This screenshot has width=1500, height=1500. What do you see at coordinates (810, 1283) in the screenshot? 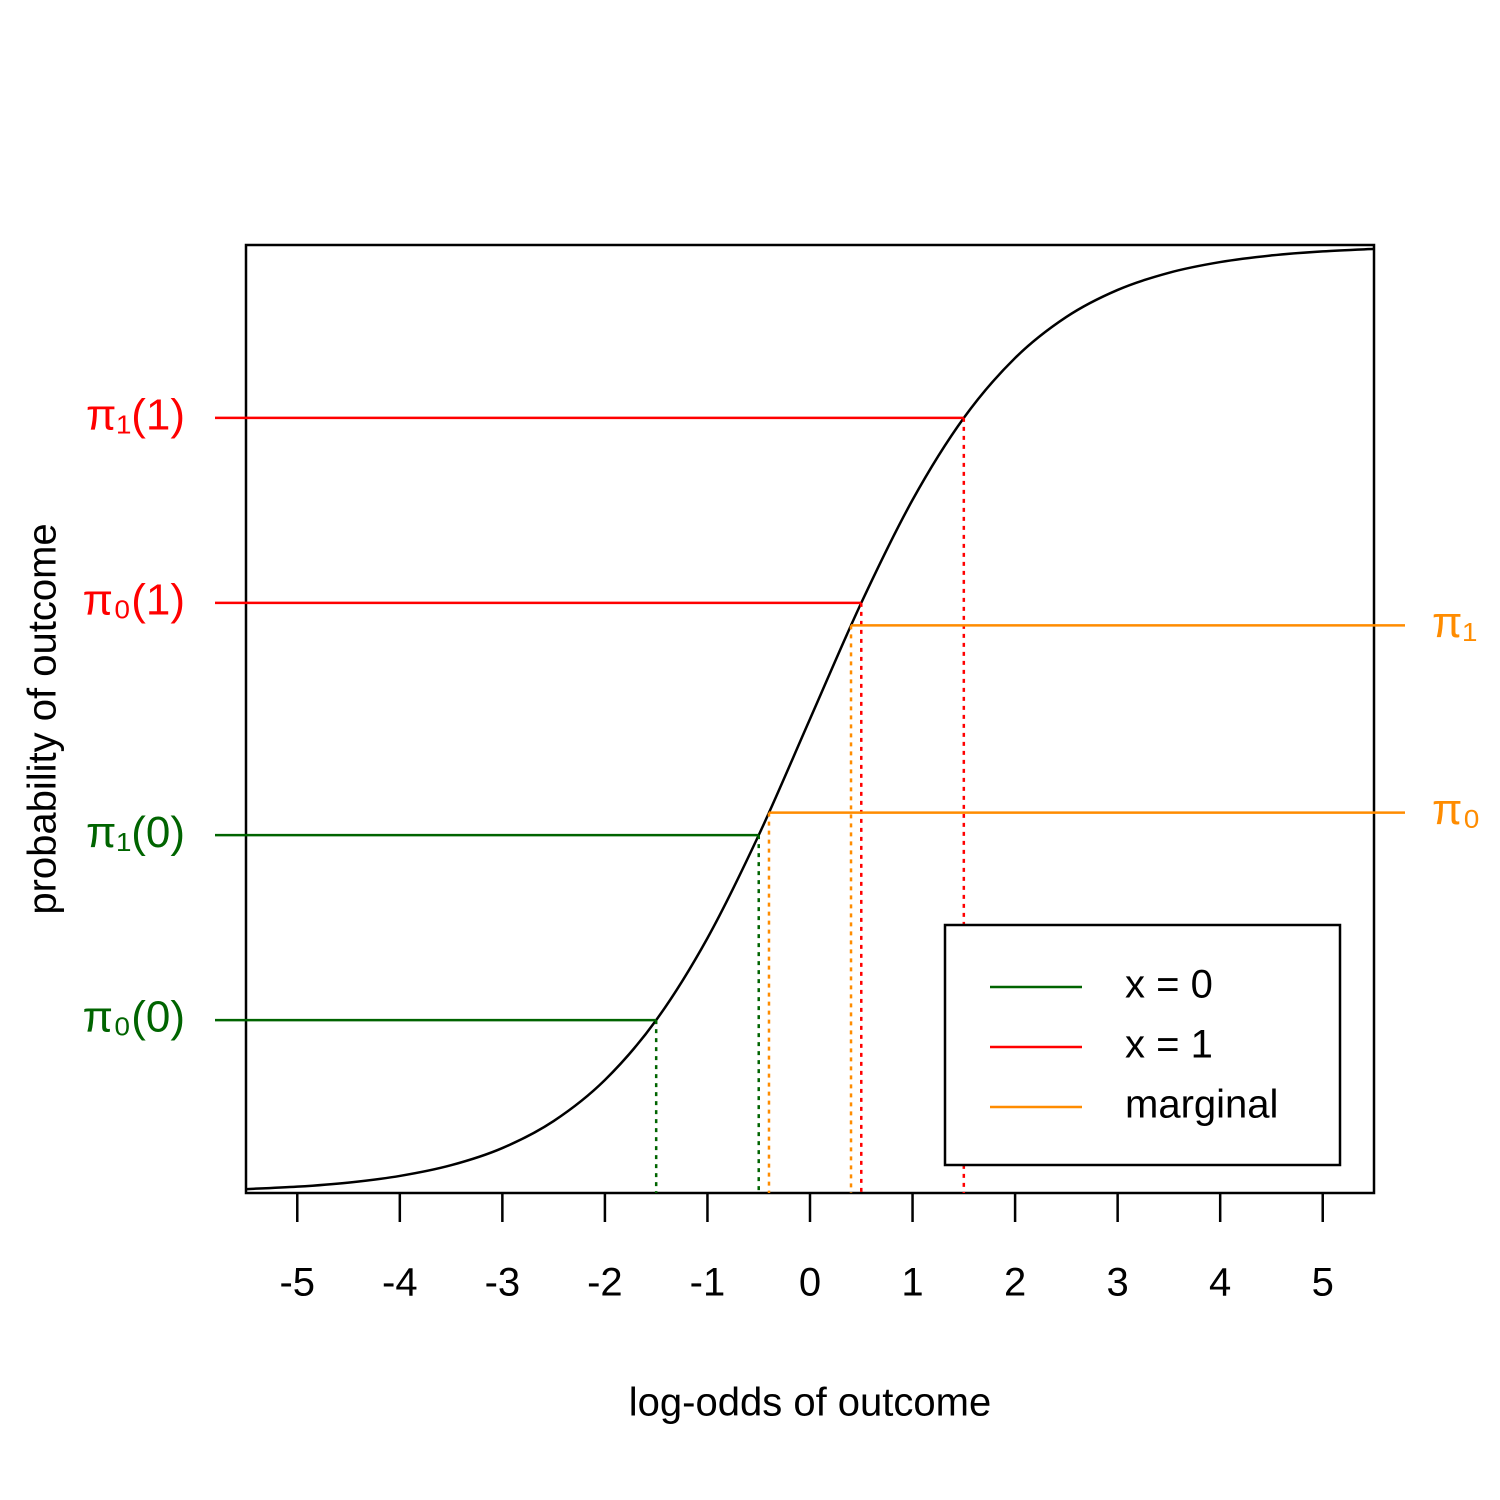
I see `x-tick-label: 0` at bounding box center [810, 1283].